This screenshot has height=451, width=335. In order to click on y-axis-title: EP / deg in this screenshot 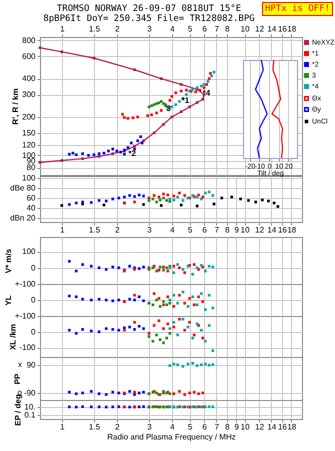, I will do `click(17, 410)`.